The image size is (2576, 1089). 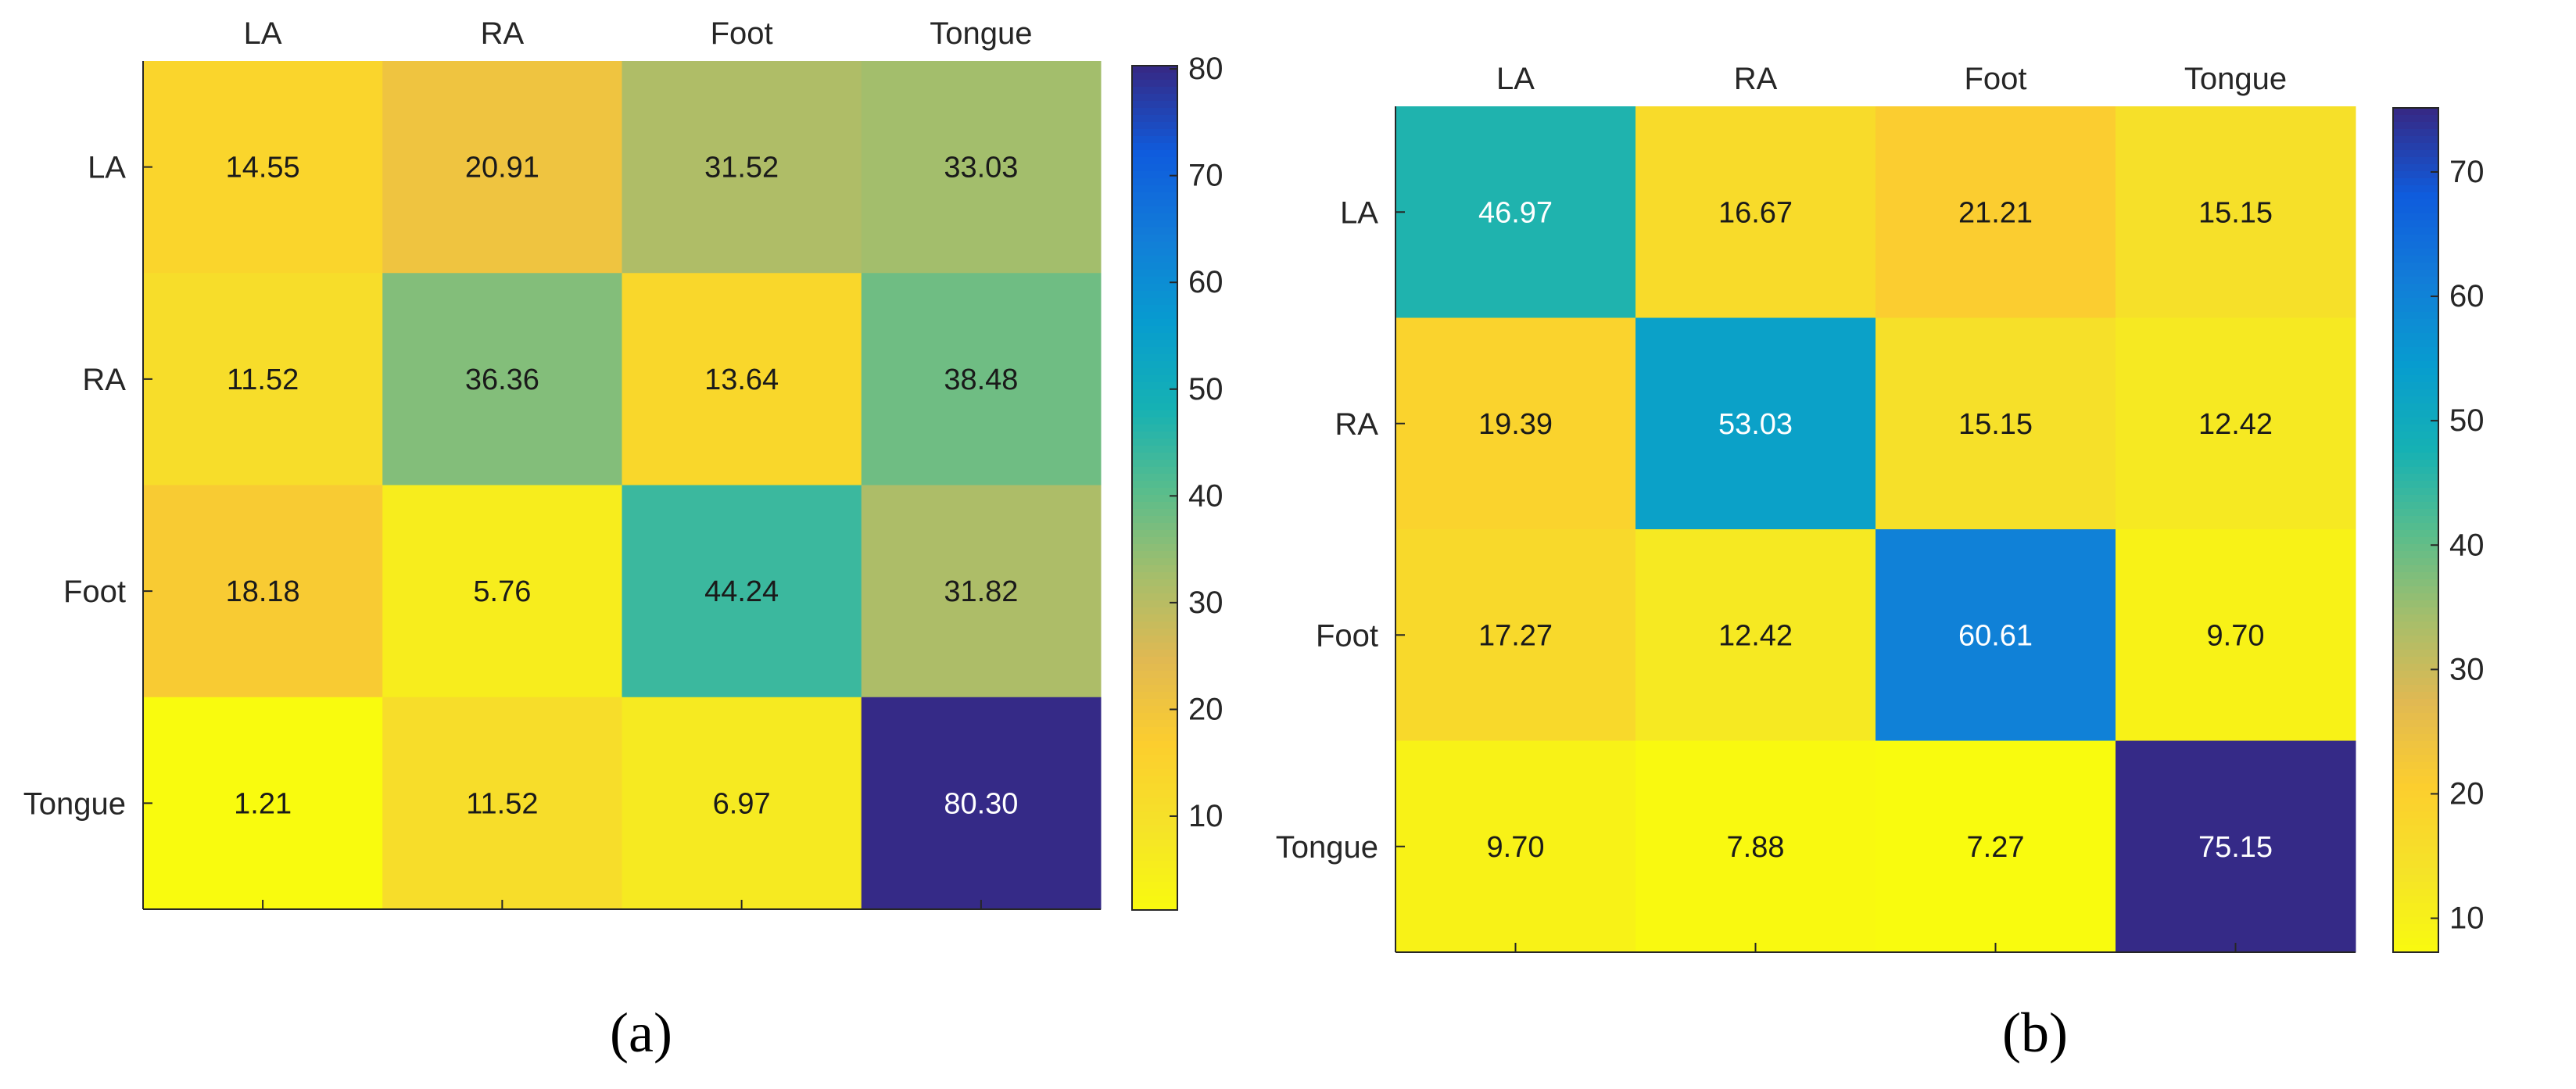 What do you see at coordinates (1756, 79) in the screenshot?
I see `x-tick-label: RA` at bounding box center [1756, 79].